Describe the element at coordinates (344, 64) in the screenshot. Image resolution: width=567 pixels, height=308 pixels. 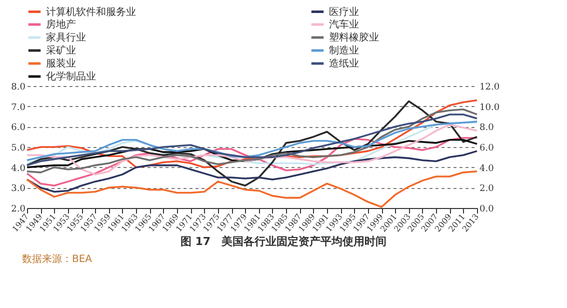
I see `legend-label: 造纸业` at that location.